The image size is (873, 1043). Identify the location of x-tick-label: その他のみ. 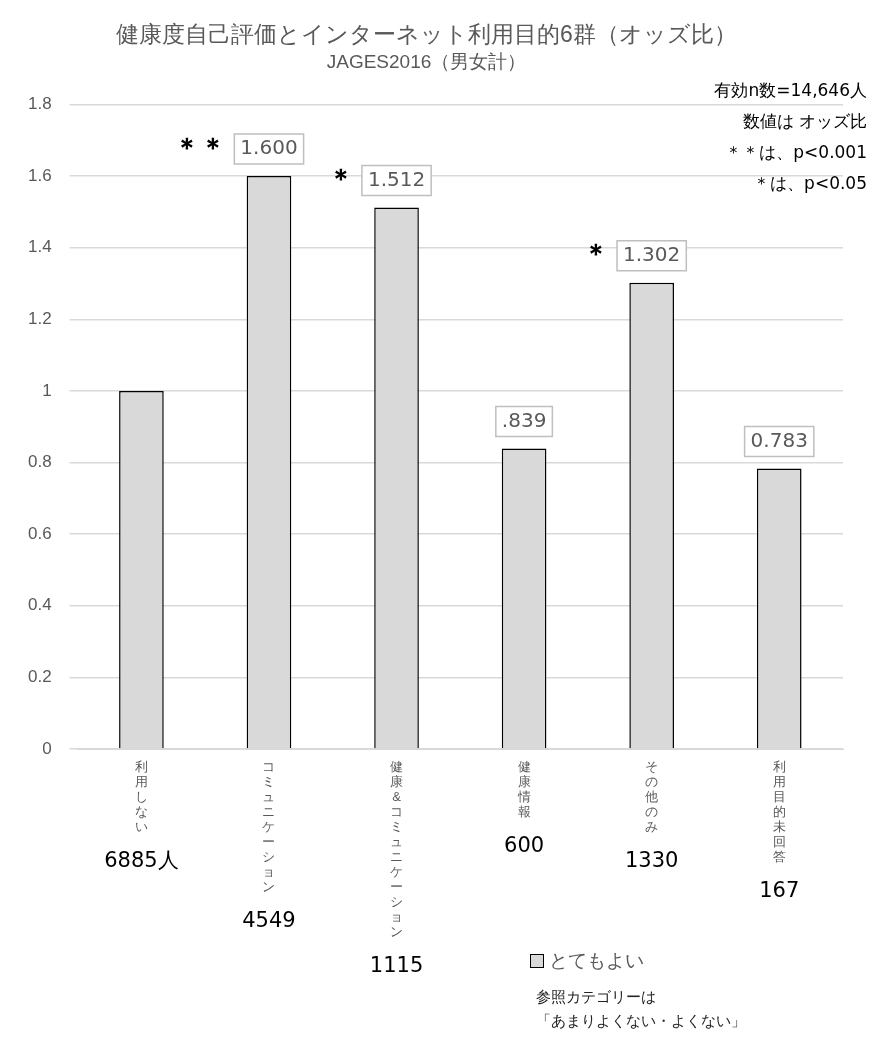
(652, 797).